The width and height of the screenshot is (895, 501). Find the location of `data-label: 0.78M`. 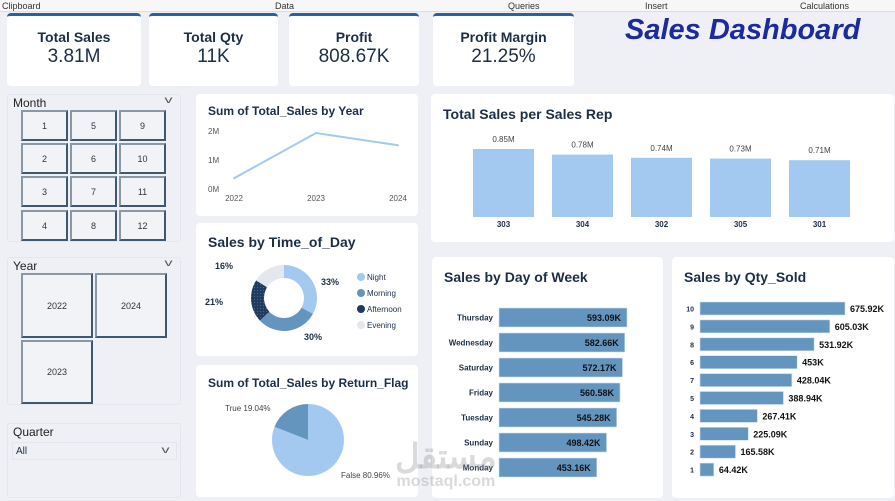

data-label: 0.78M is located at coordinates (582, 145).